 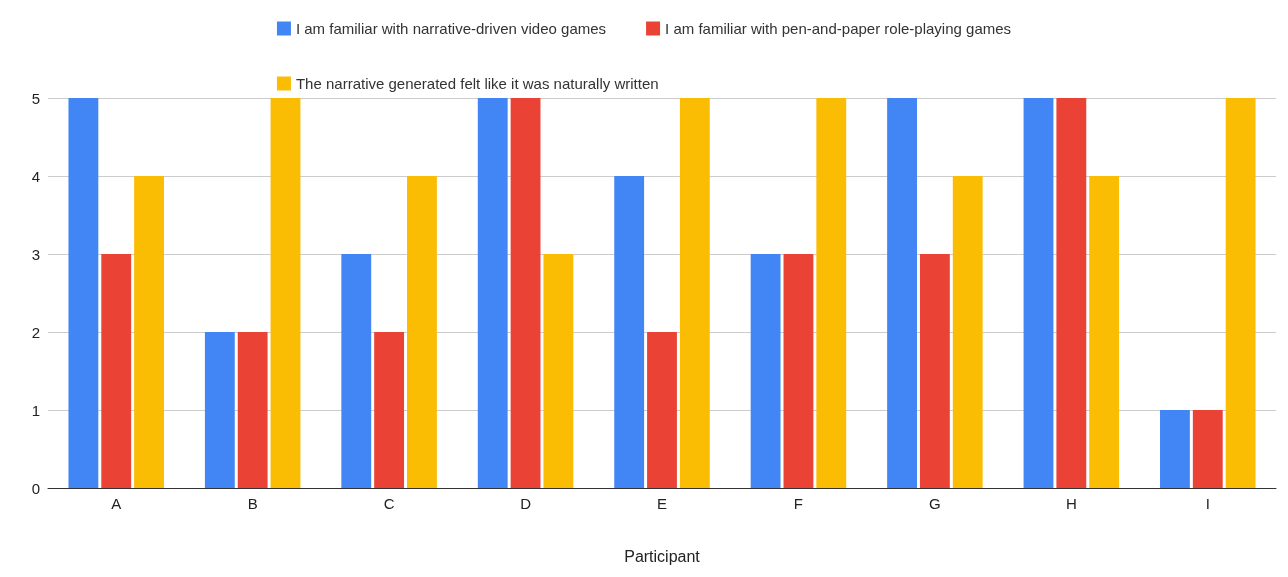 What do you see at coordinates (35, 410) in the screenshot?
I see `y-tick-label: 1` at bounding box center [35, 410].